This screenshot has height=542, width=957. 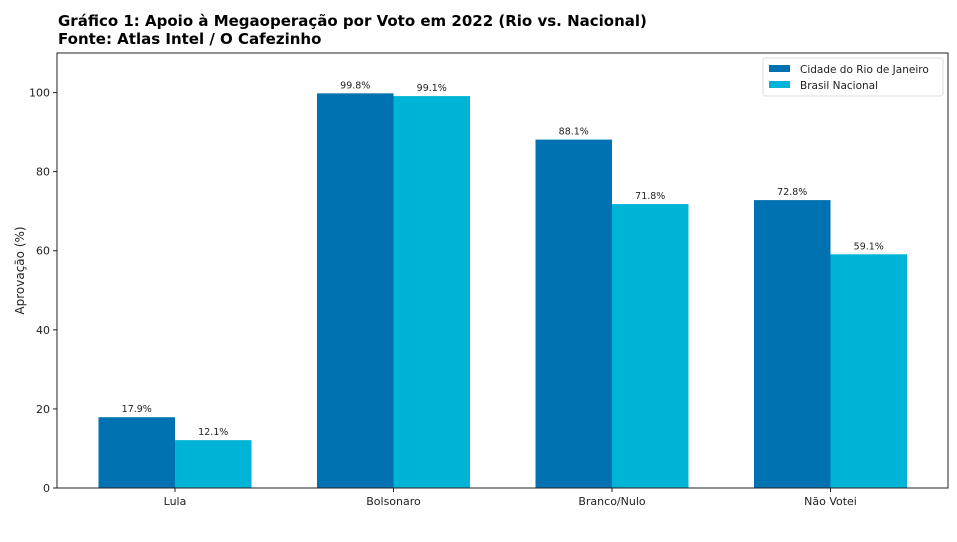 I want to click on legend: Cidade do Rio de Janeiro Brasil Nacional, so click(x=853, y=77).